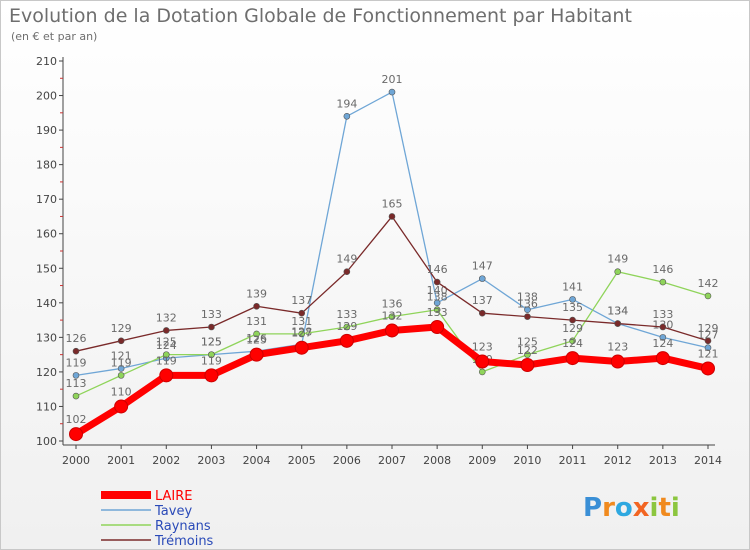 This screenshot has height=550, width=750. I want to click on x-tick-label: 2011, so click(573, 460).